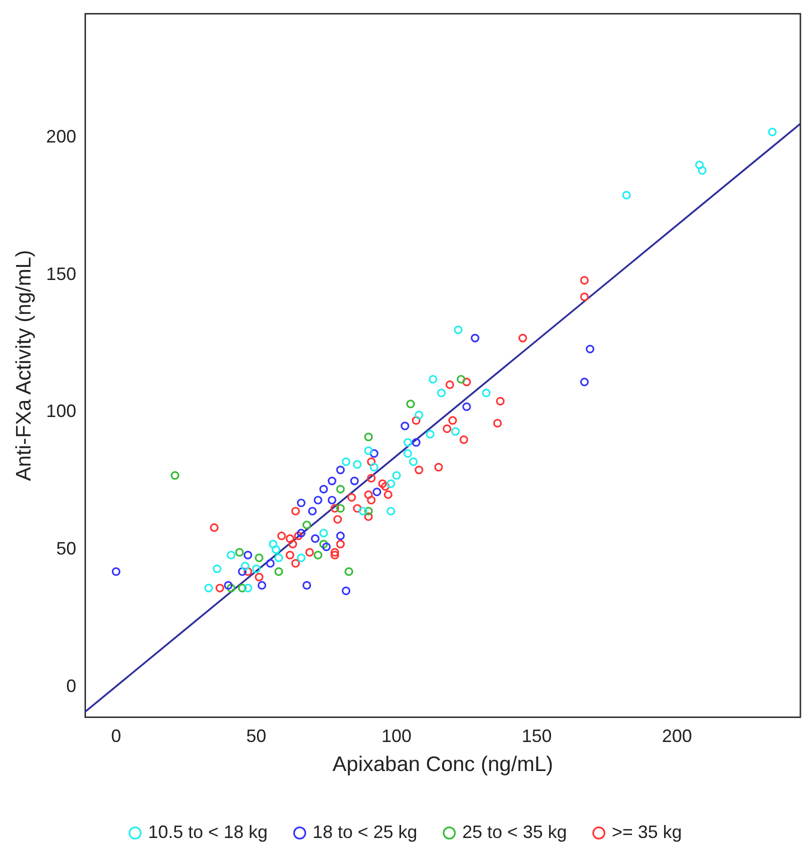 The height and width of the screenshot is (852, 806). Describe the element at coordinates (24, 366) in the screenshot. I see `y-axis-title: Anti-FXa Activity (ng/mL)` at that location.